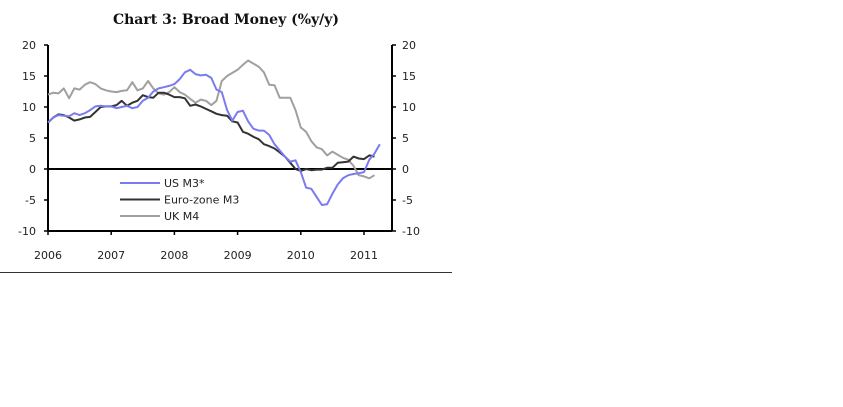 The image size is (843, 407). Describe the element at coordinates (184, 183) in the screenshot. I see `legend-label: US M3*` at that location.